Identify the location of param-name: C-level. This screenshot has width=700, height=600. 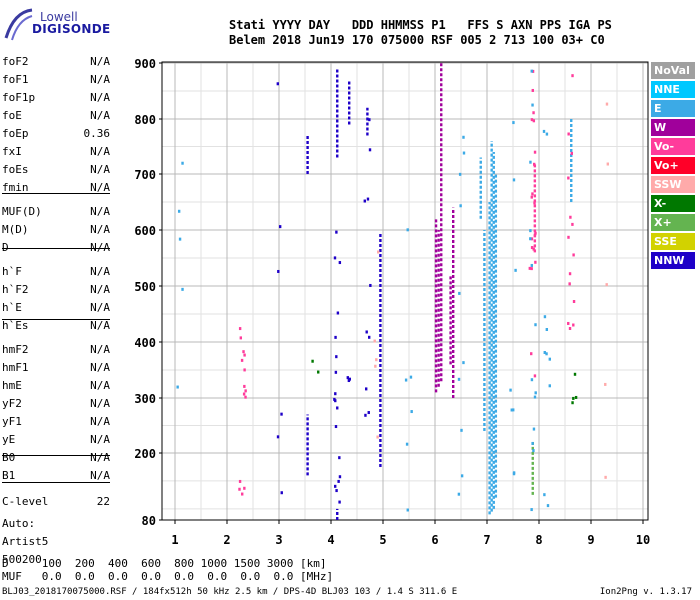
(25, 501).